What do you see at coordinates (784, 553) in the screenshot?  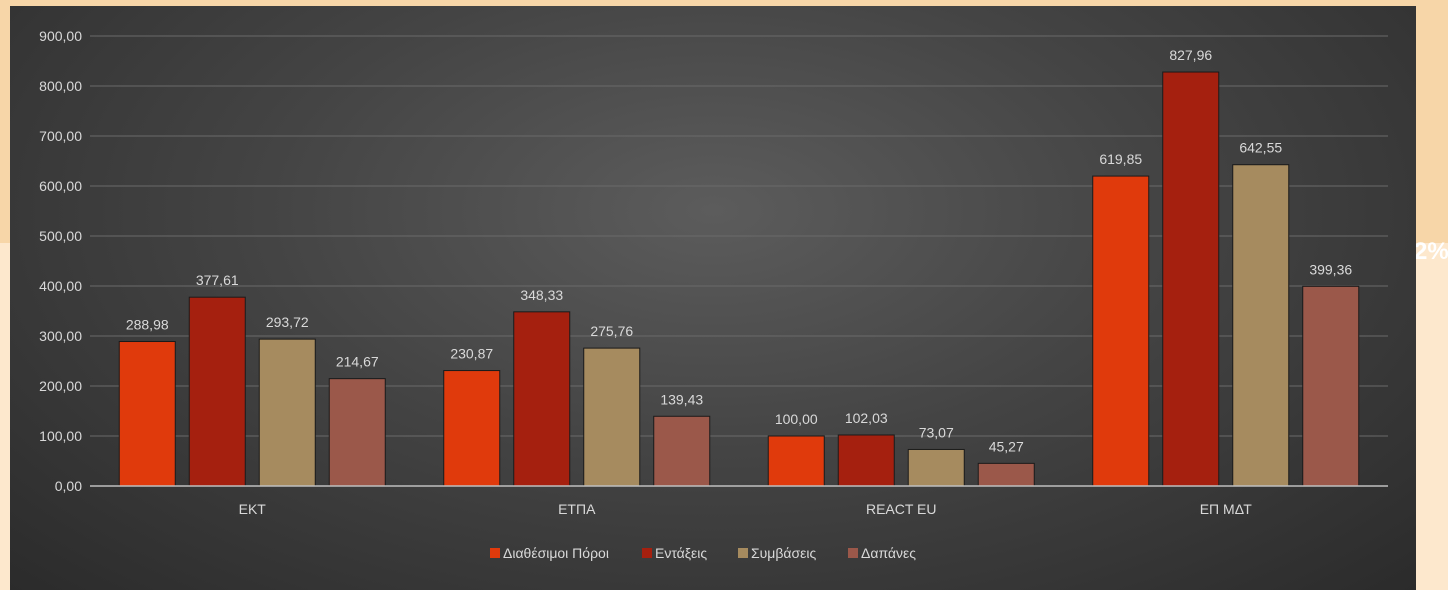 I see `legend-label: Συμβάσεις` at bounding box center [784, 553].